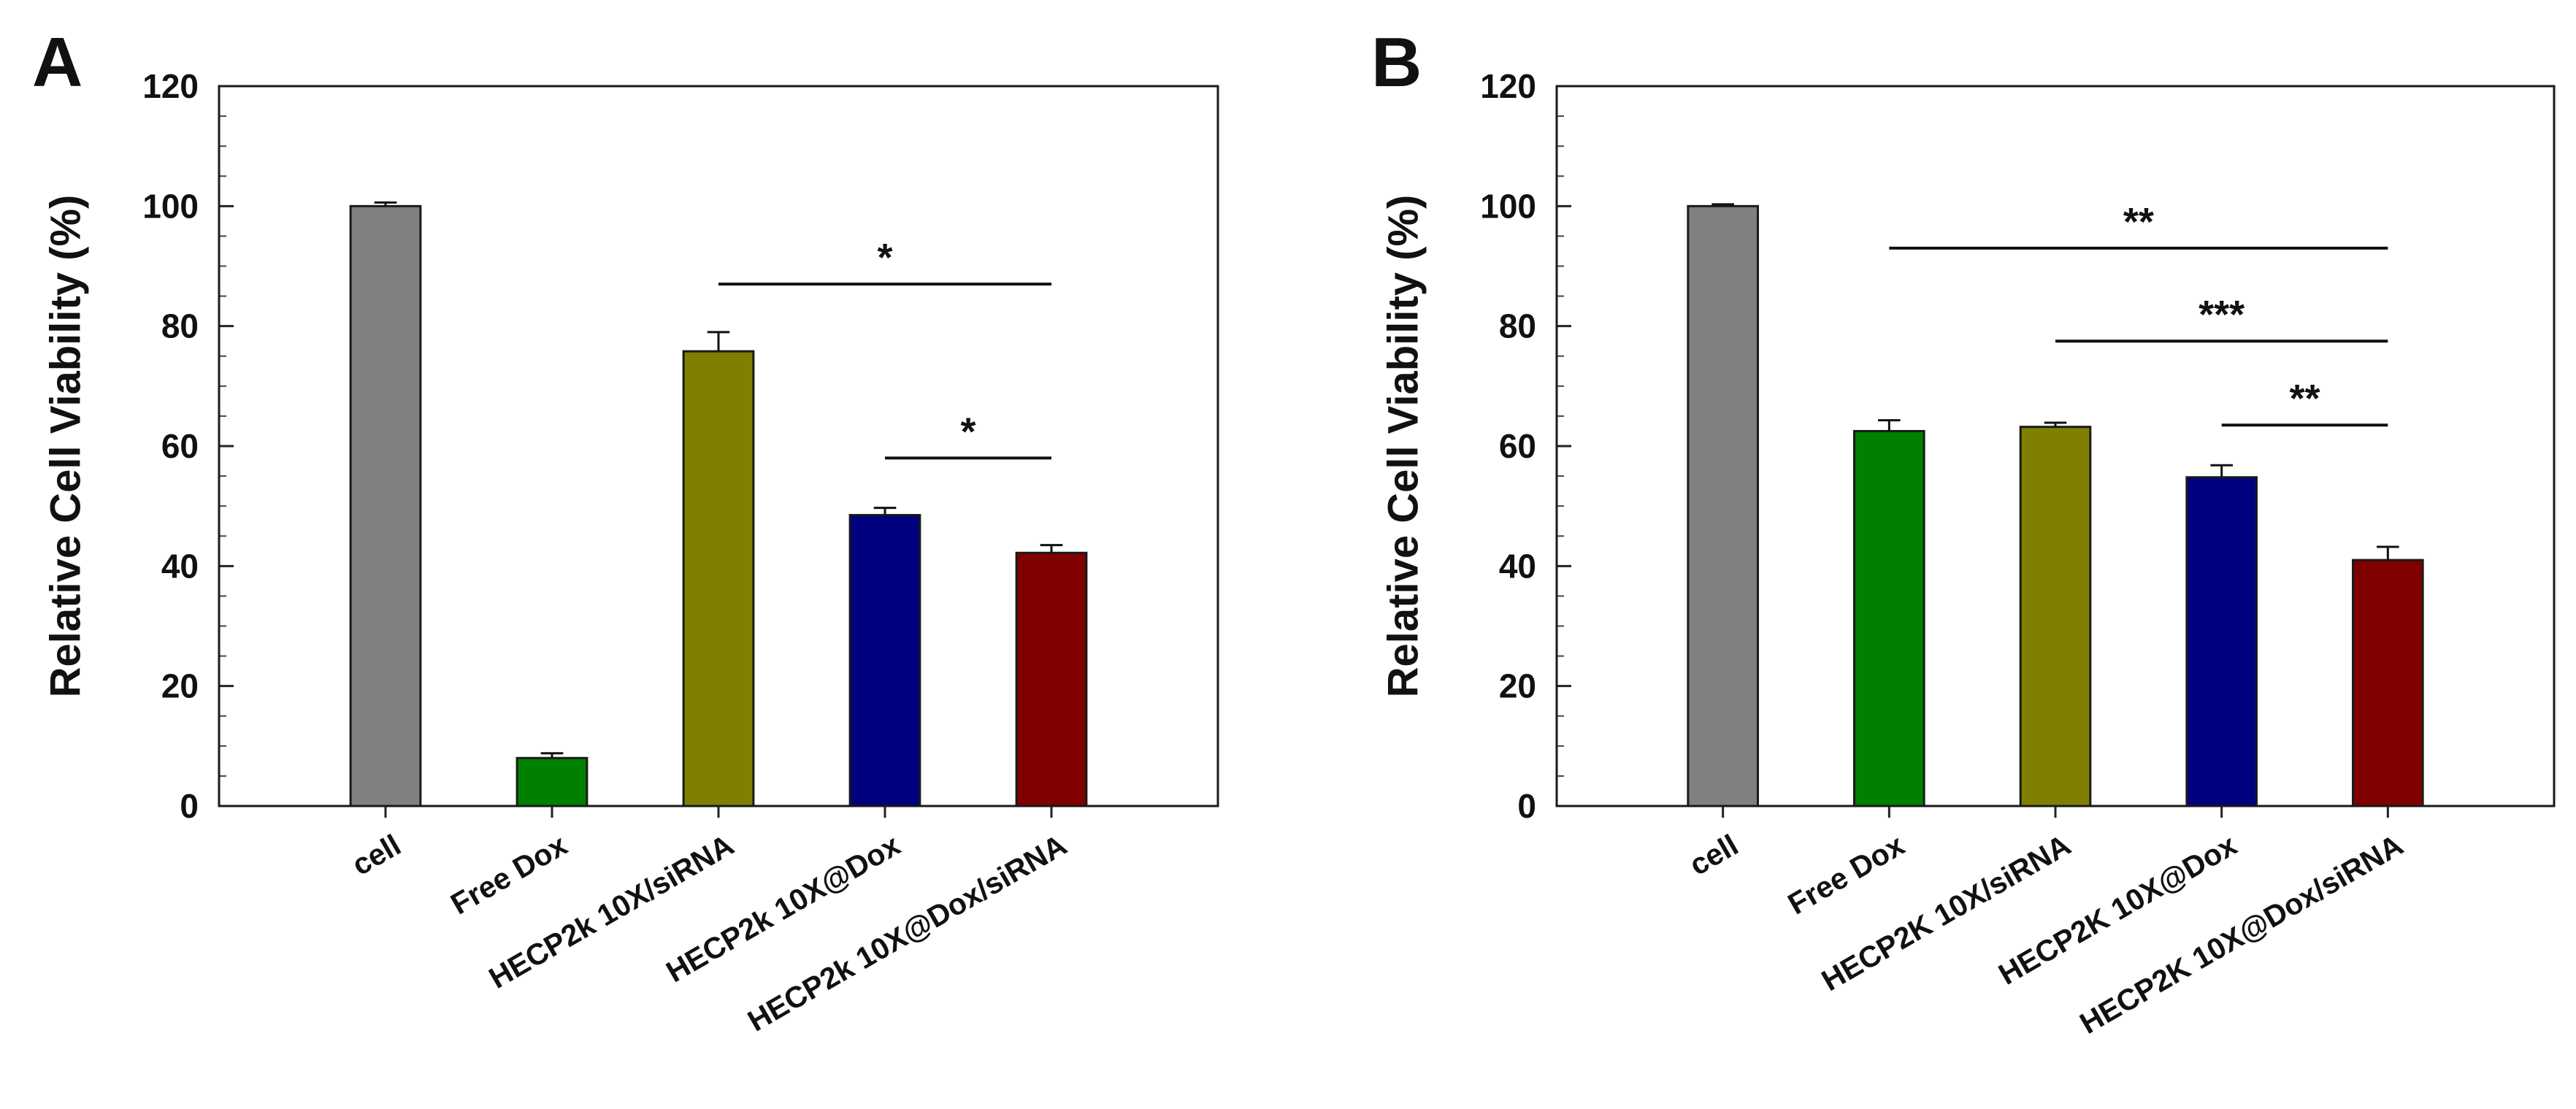  What do you see at coordinates (907, 933) in the screenshot?
I see `x-tick-label: HECP2k 10X@Dox/siRNA` at bounding box center [907, 933].